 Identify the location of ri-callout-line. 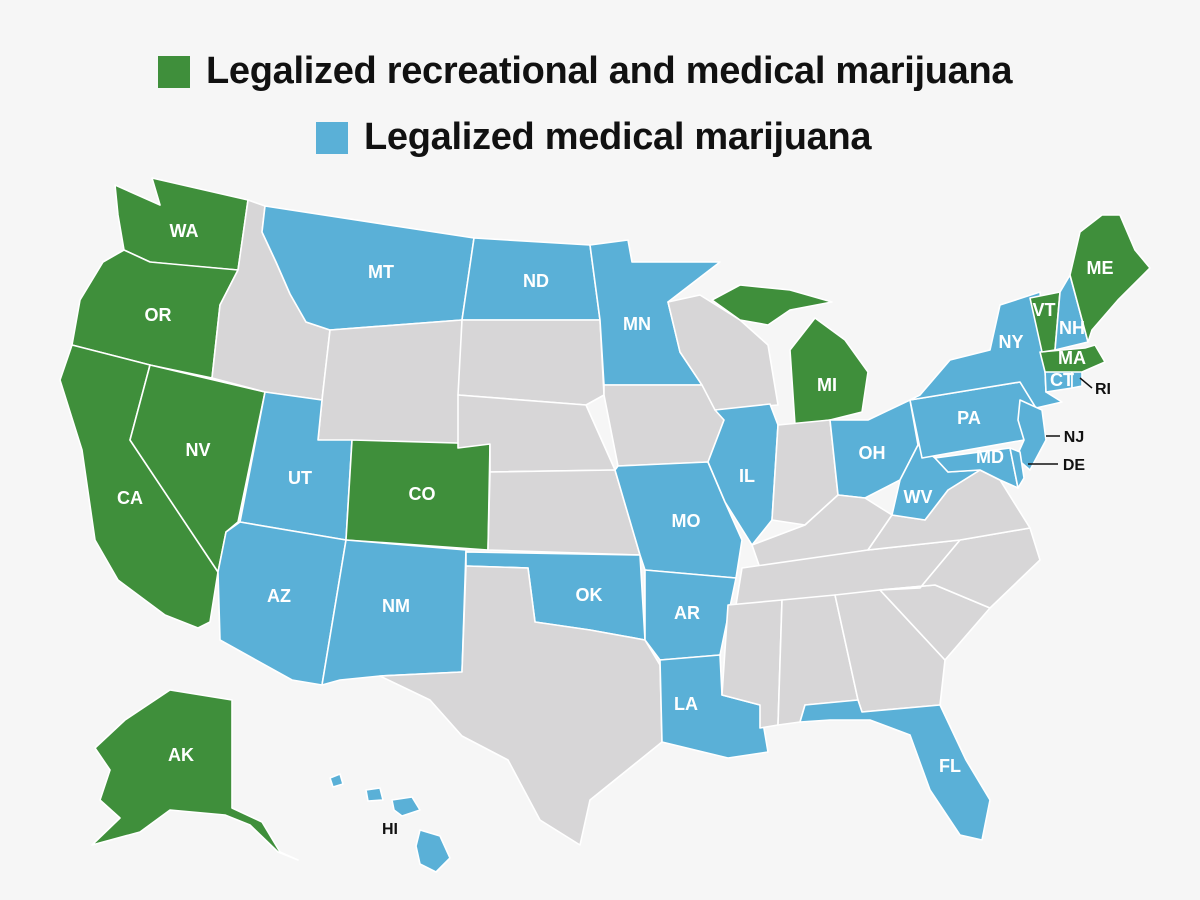
(1086, 383).